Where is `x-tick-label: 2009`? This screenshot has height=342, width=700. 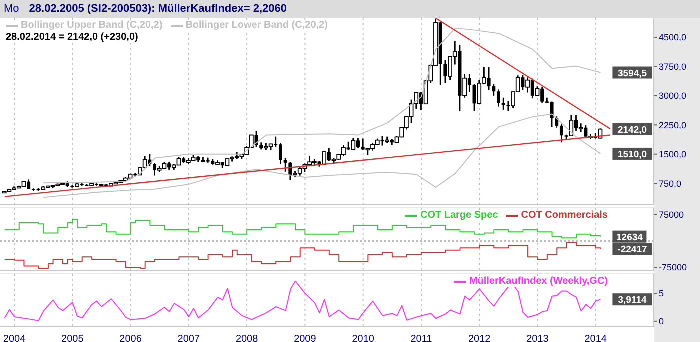 x-tick-label: 2009 is located at coordinates (305, 338).